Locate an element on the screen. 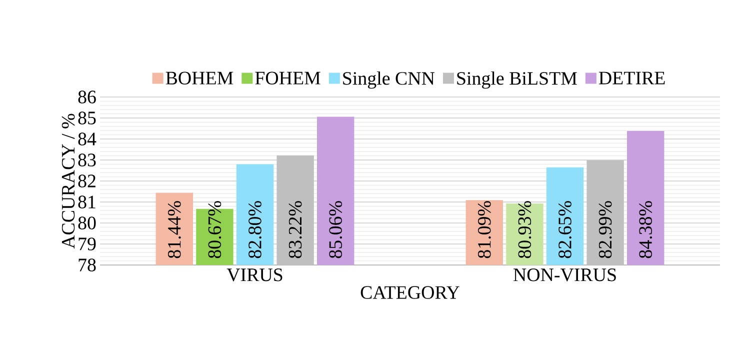  data-label: 80.67% is located at coordinates (215, 229).